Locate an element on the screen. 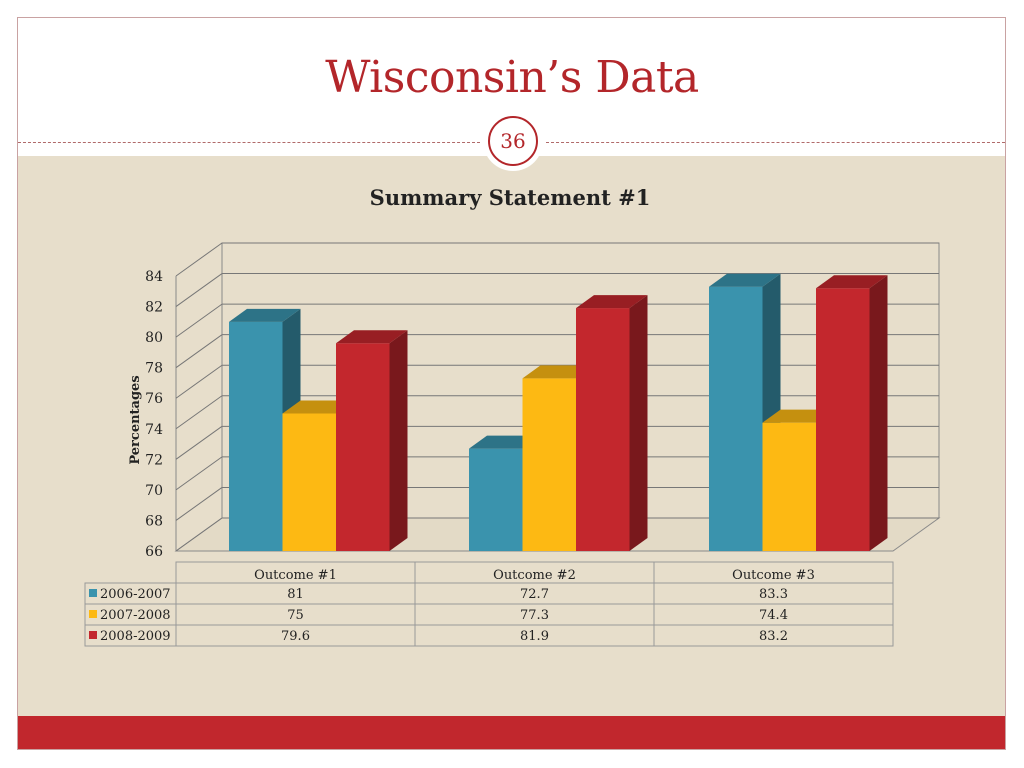 Image resolution: width=1024 pixels, height=768 pixels. header-divider-right is located at coordinates (775, 142).